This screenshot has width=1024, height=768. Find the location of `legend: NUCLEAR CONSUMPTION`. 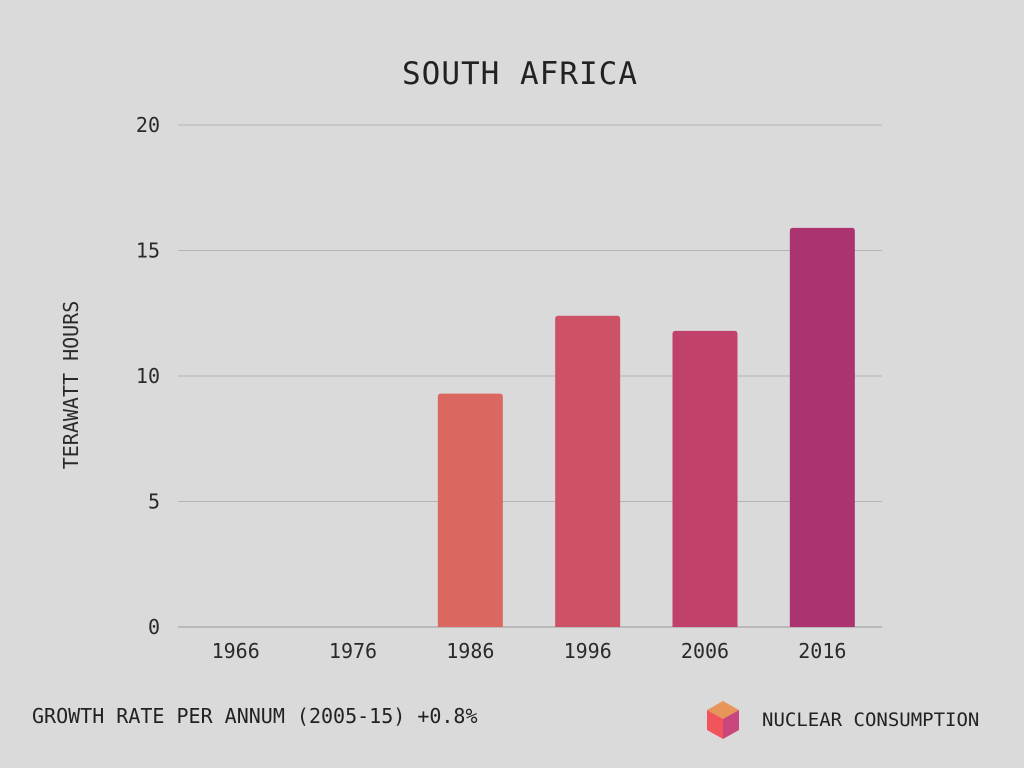

legend: NUCLEAR CONSUMPTION is located at coordinates (842, 720).